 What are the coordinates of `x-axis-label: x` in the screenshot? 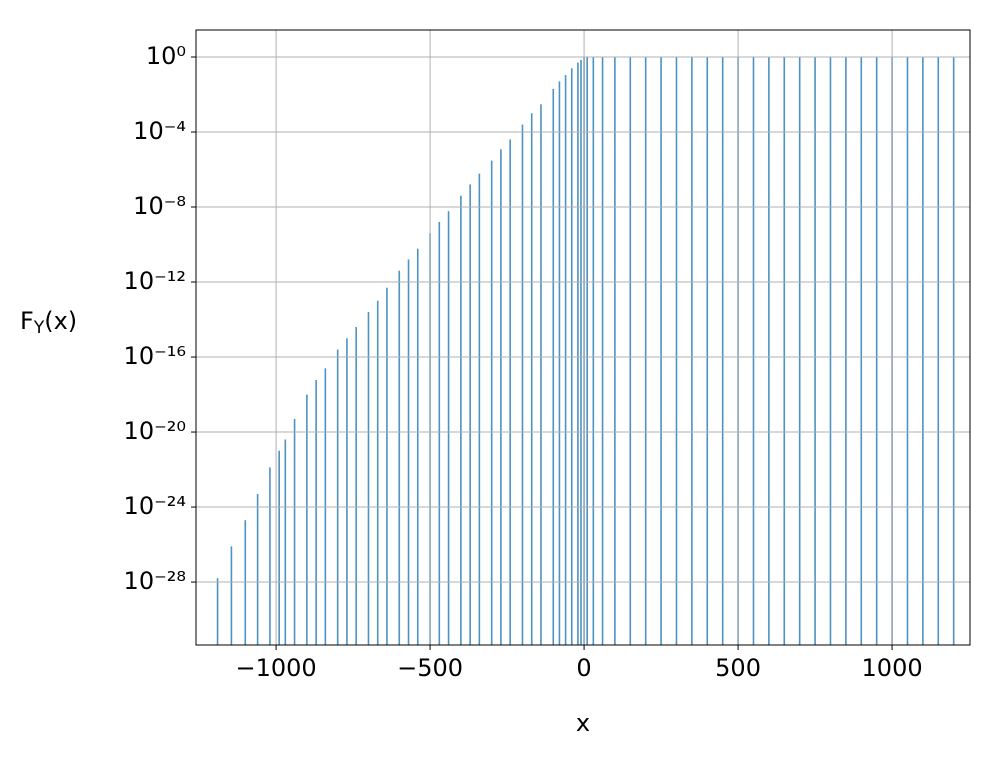 It's located at (583, 723).